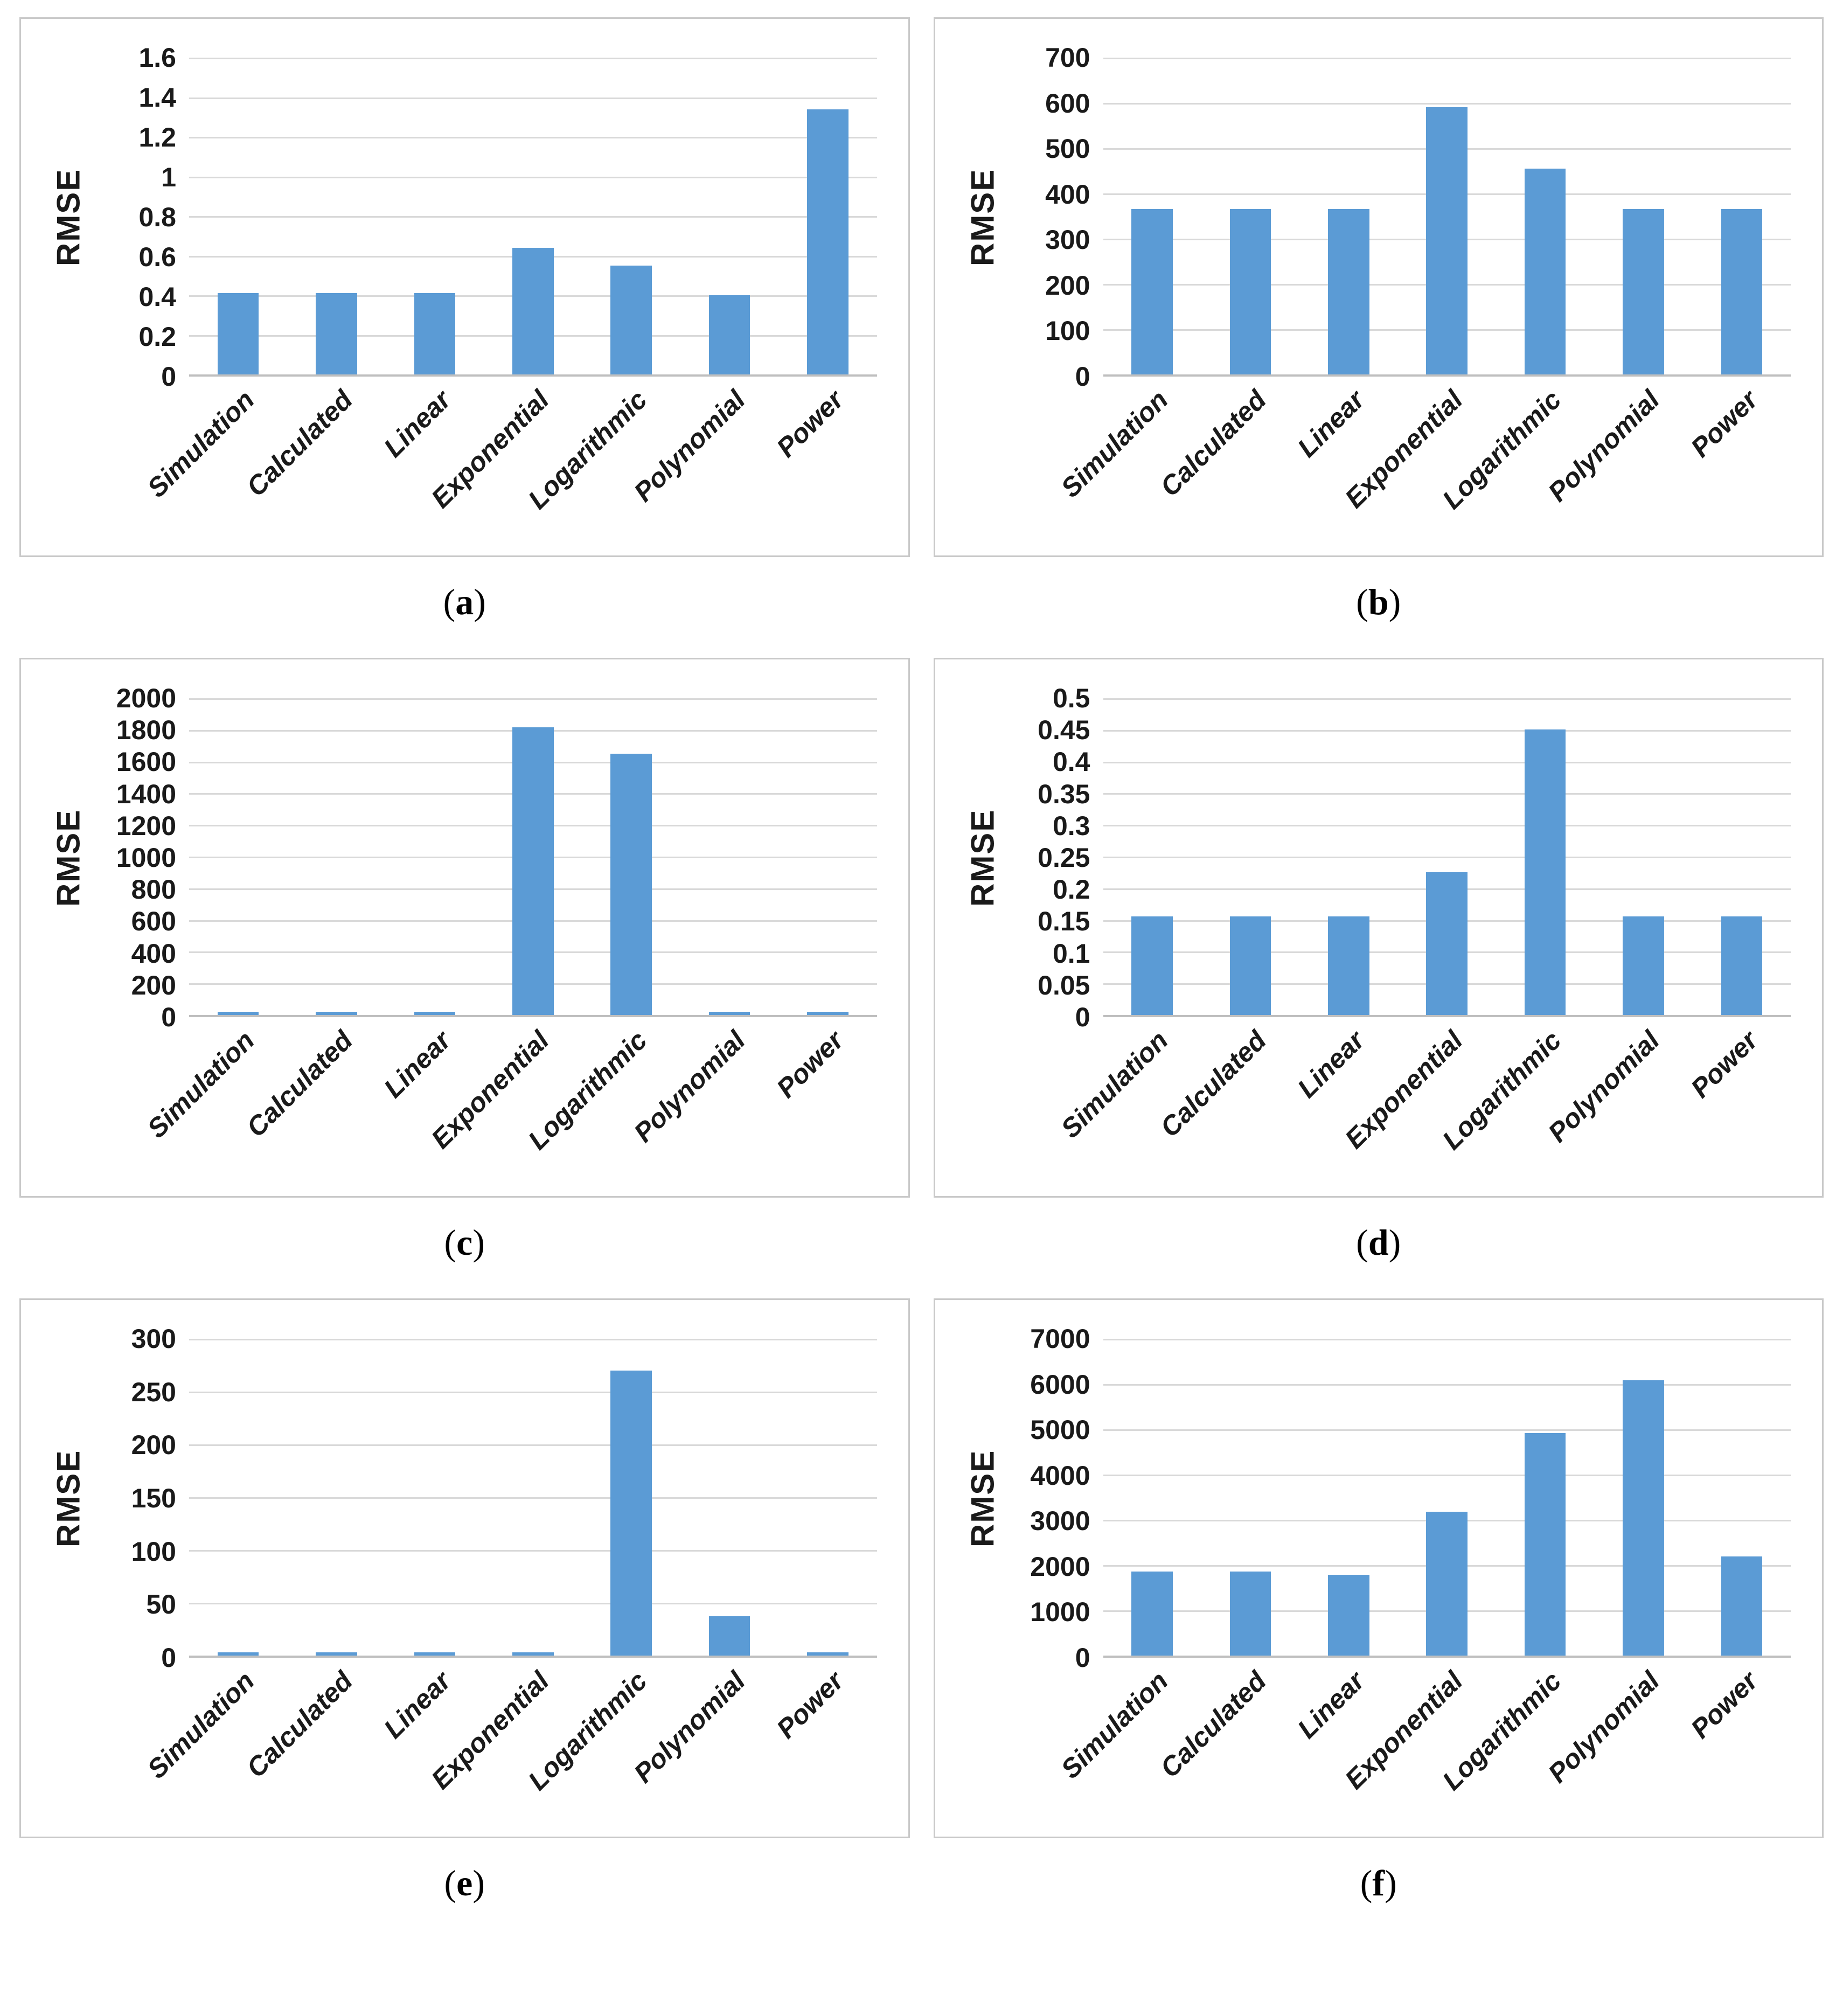  Describe the element at coordinates (146, 825) in the screenshot. I see `y-tick-label: 1200` at that location.